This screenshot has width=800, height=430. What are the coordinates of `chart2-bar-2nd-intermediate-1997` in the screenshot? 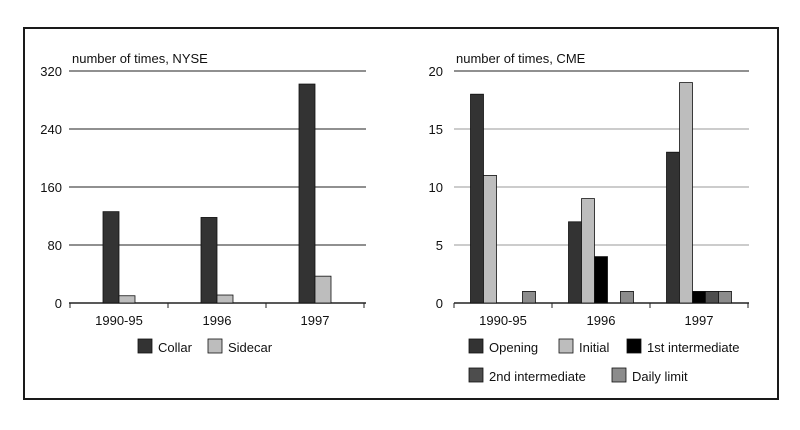 It's located at (712, 297).